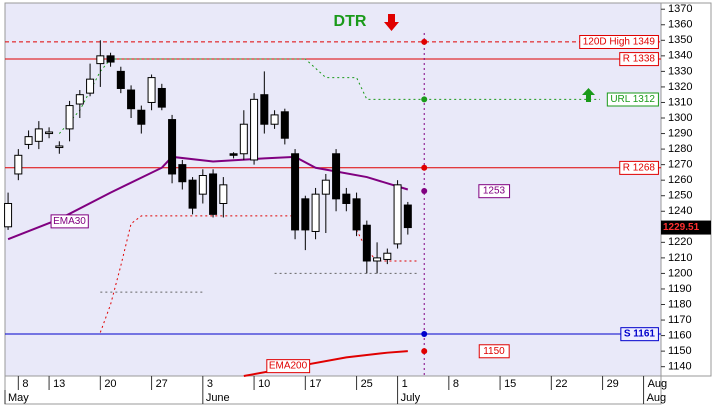 The height and width of the screenshot is (417, 719). I want to click on down-arrow-icon, so click(391, 22).